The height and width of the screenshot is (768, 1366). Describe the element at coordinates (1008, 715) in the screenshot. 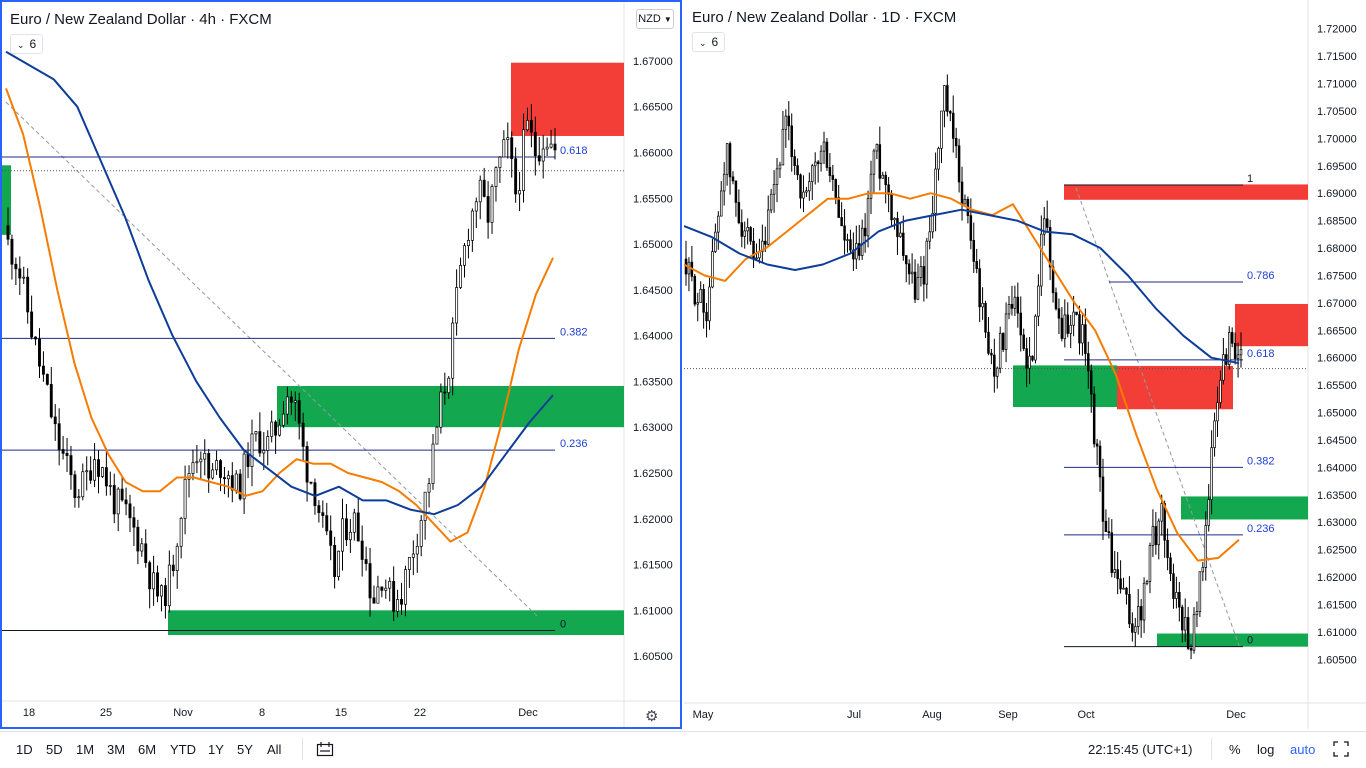

I see `time-tick-label: Sep` at that location.